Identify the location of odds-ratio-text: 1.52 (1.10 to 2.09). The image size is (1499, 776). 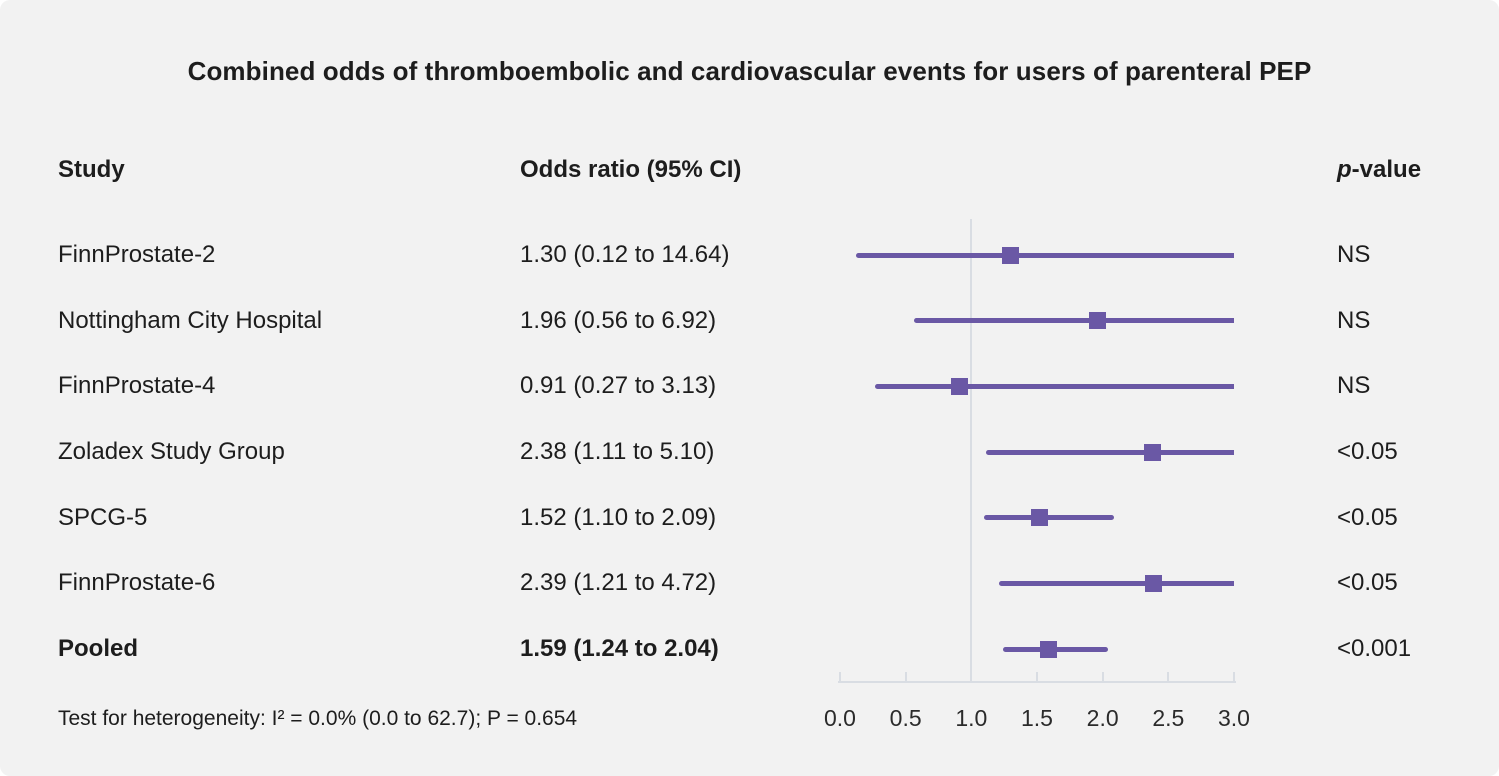
(618, 517).